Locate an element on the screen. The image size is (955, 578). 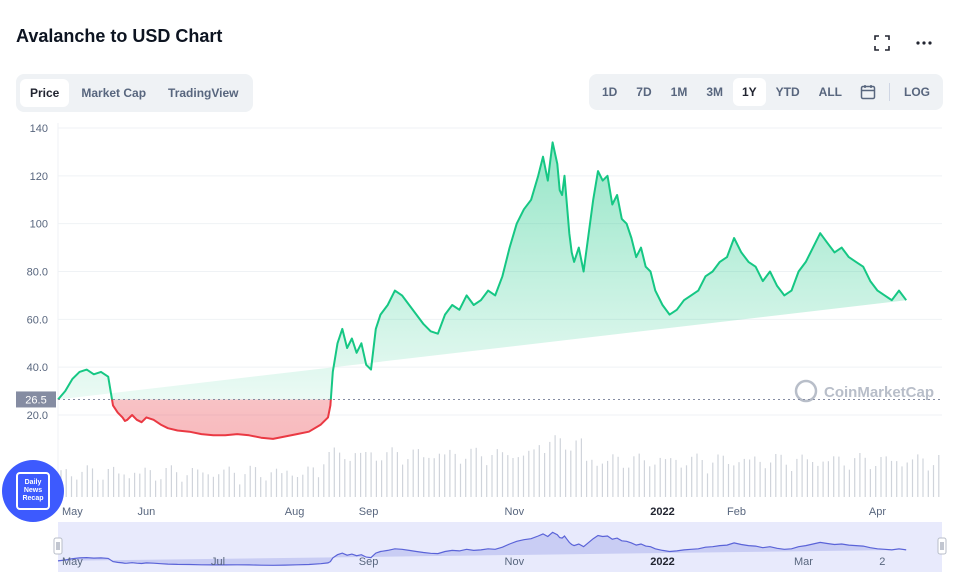
baseline-tag is located at coordinates (36, 399).